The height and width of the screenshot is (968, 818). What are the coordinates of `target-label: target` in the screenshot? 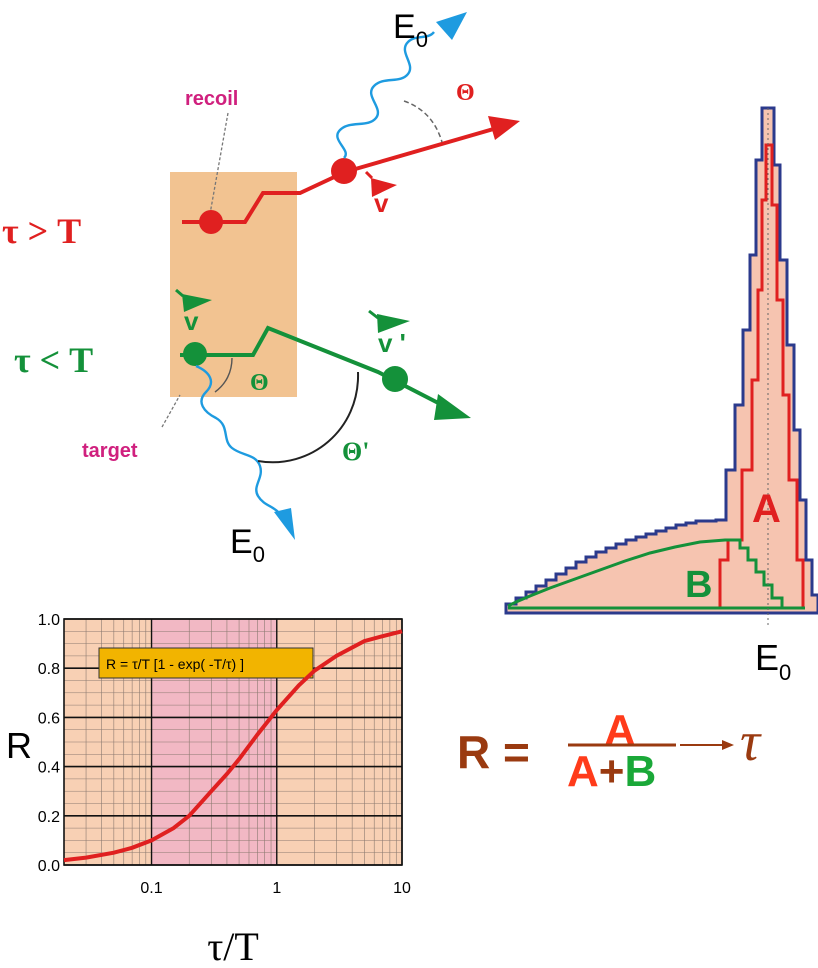 It's located at (110, 451).